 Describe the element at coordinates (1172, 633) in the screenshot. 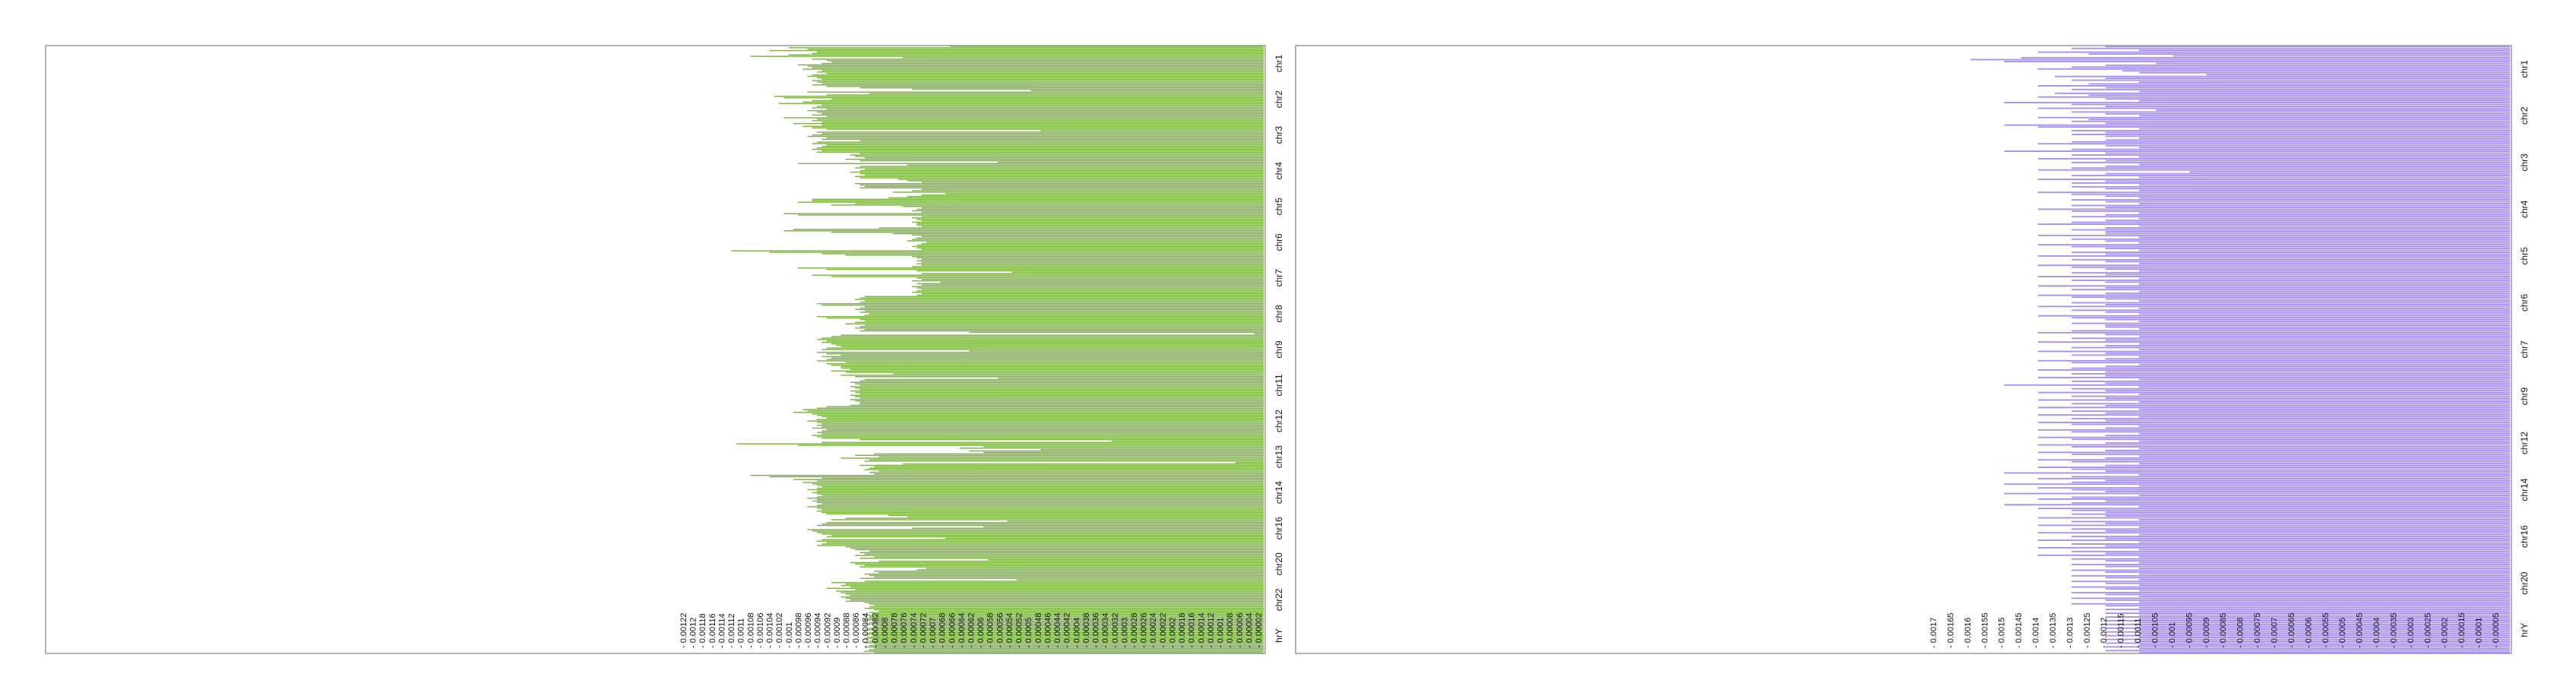

I see `x-tick-label: - 0.0002` at that location.